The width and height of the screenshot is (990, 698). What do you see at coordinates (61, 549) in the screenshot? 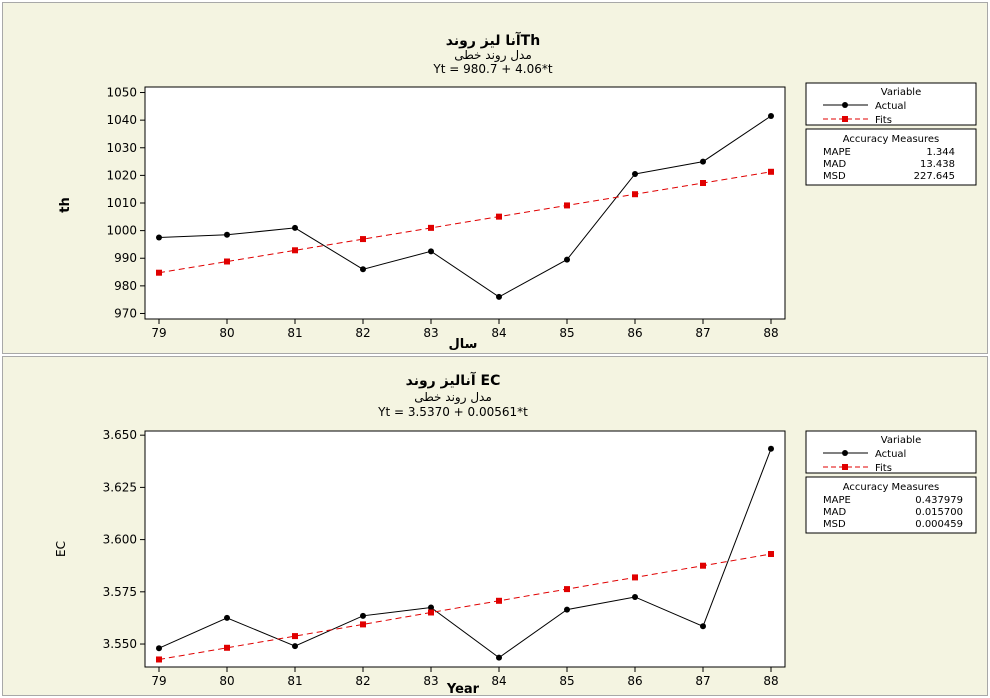
I see `y-axis-label: EC` at bounding box center [61, 549].